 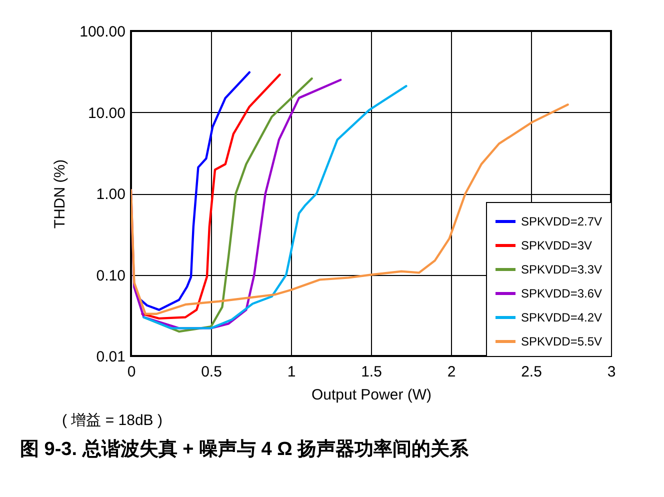 I want to click on x-tick-label: 0.5, so click(x=211, y=372).